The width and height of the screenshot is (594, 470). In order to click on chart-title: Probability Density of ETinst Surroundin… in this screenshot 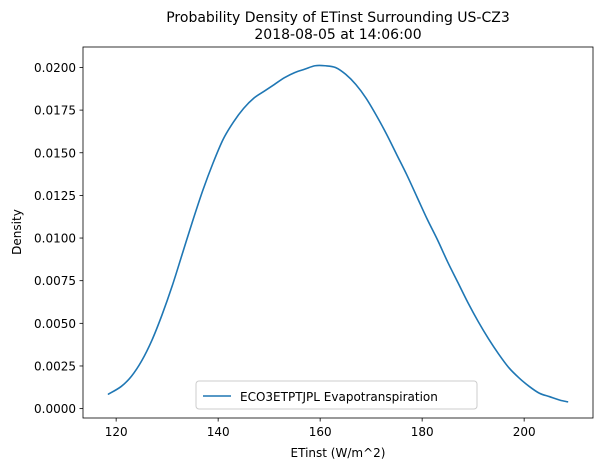, I will do `click(338, 18)`.